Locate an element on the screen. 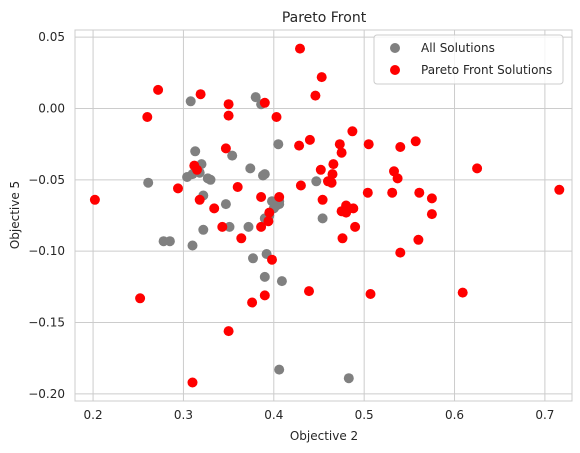 The image size is (580, 453). legend: All Solutions Pareto Front Solutions is located at coordinates (468, 59).